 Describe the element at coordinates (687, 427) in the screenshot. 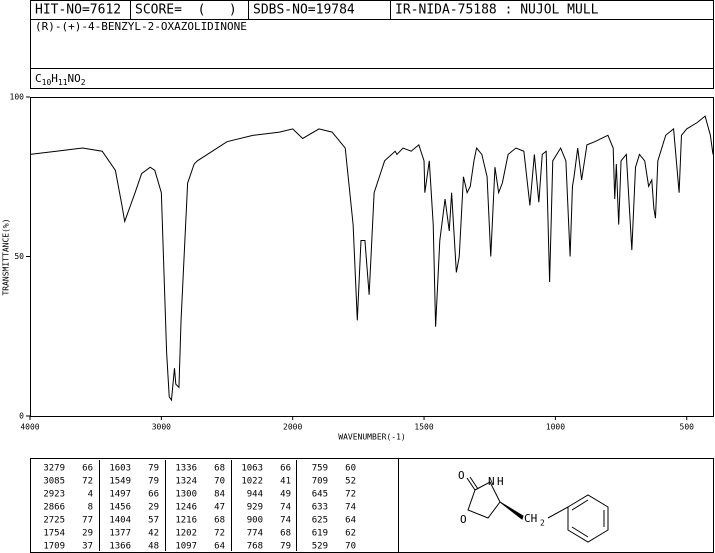

I see `x-tick-label: 500` at that location.